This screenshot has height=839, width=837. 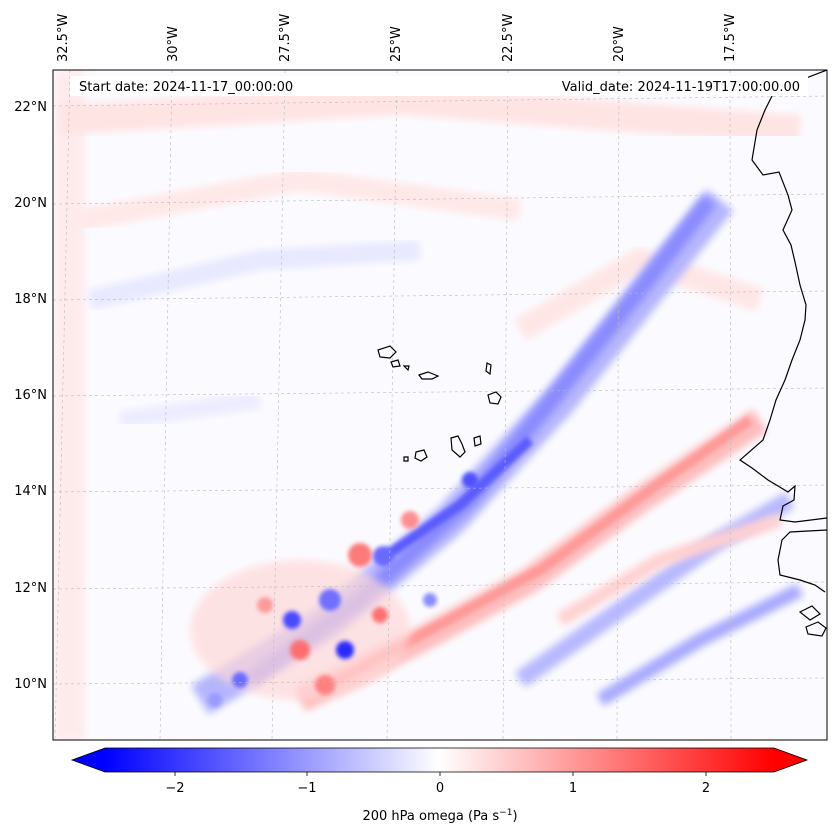 I want to click on lat-label: 18°N, so click(x=30, y=299).